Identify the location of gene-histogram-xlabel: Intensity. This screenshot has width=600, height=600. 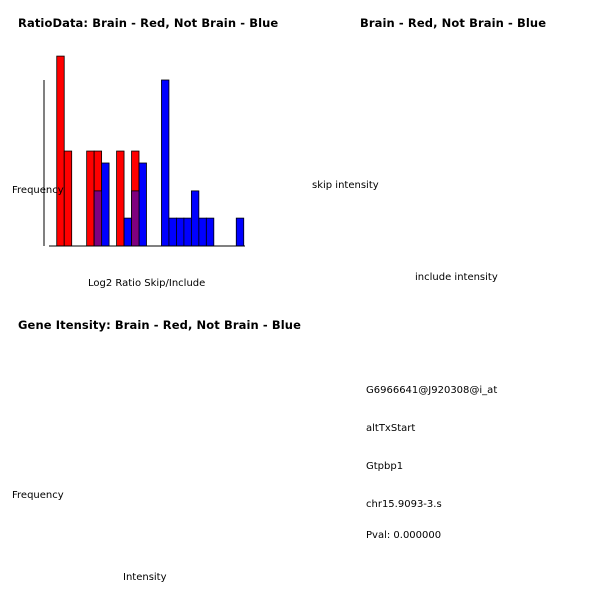
(145, 577).